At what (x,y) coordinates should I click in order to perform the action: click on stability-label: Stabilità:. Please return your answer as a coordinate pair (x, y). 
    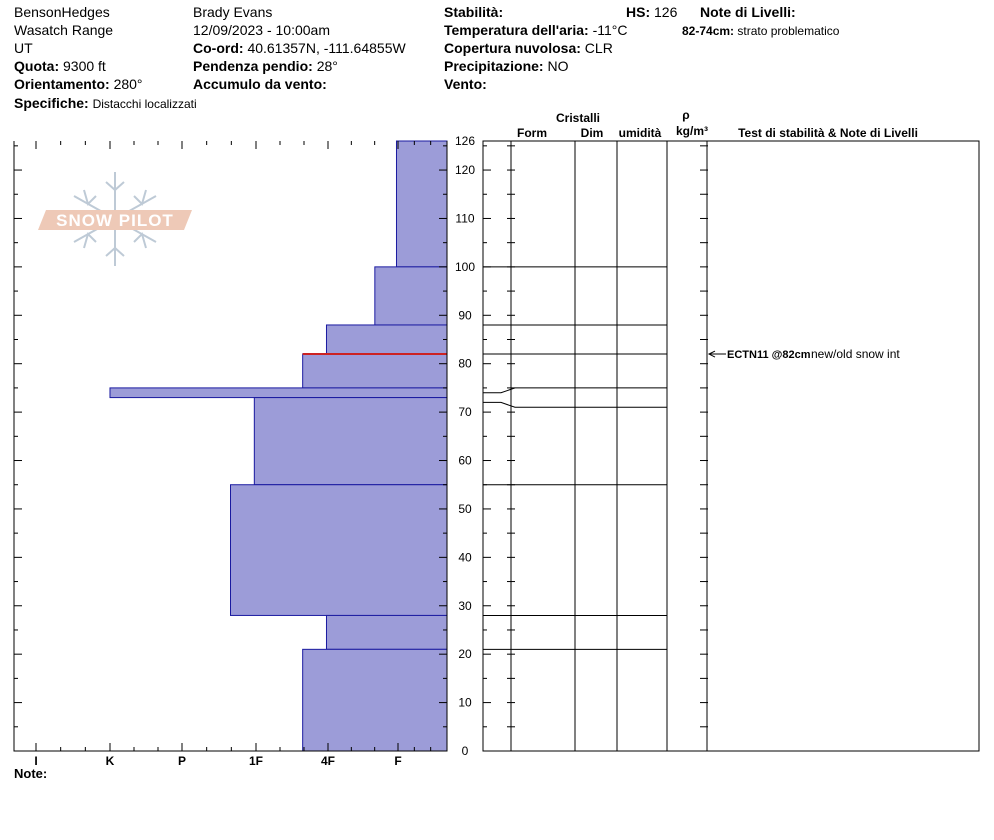
    Looking at the image, I should click on (474, 12).